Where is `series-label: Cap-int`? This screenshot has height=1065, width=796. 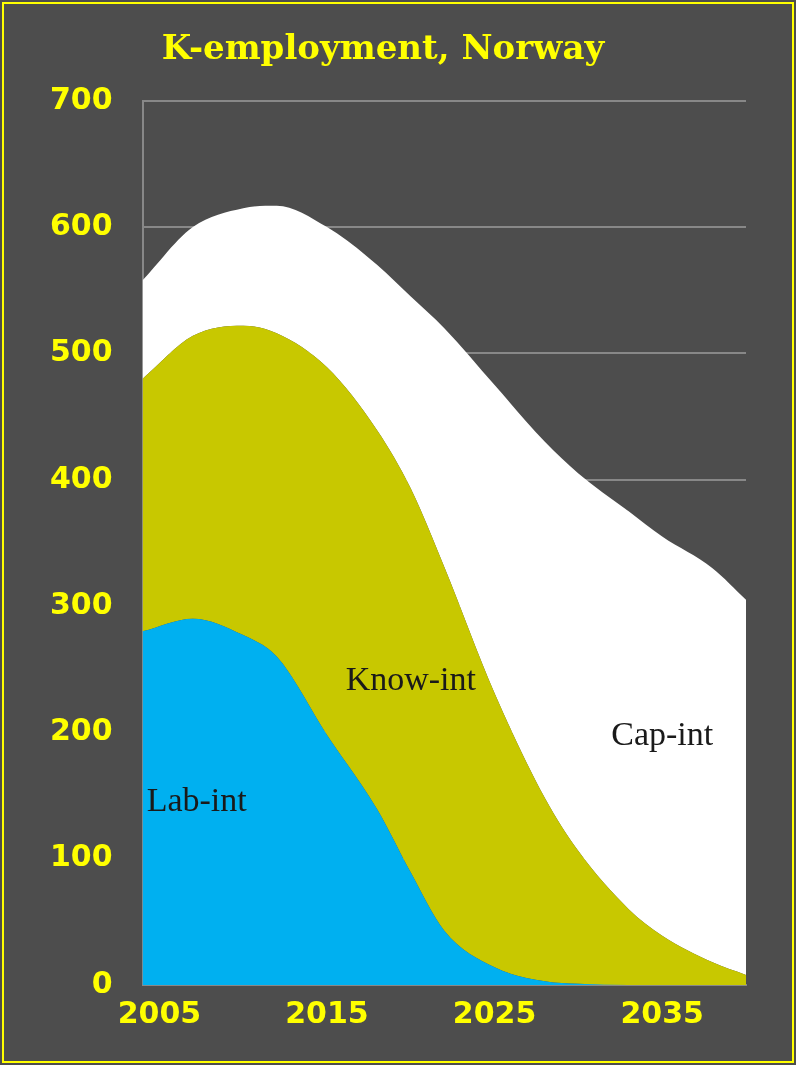 series-label: Cap-int is located at coordinates (662, 734).